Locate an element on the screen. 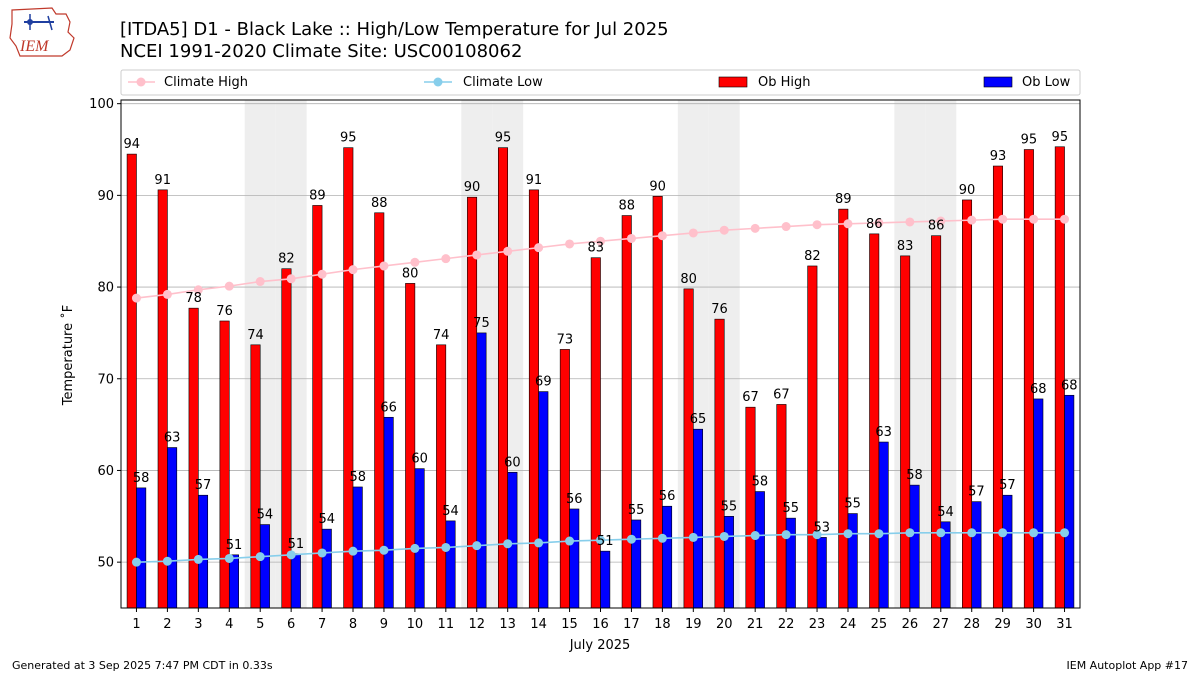 Image resolution: width=1200 pixels, height=675 pixels. y-axis-title: Temperature ˚F is located at coordinates (68, 355).